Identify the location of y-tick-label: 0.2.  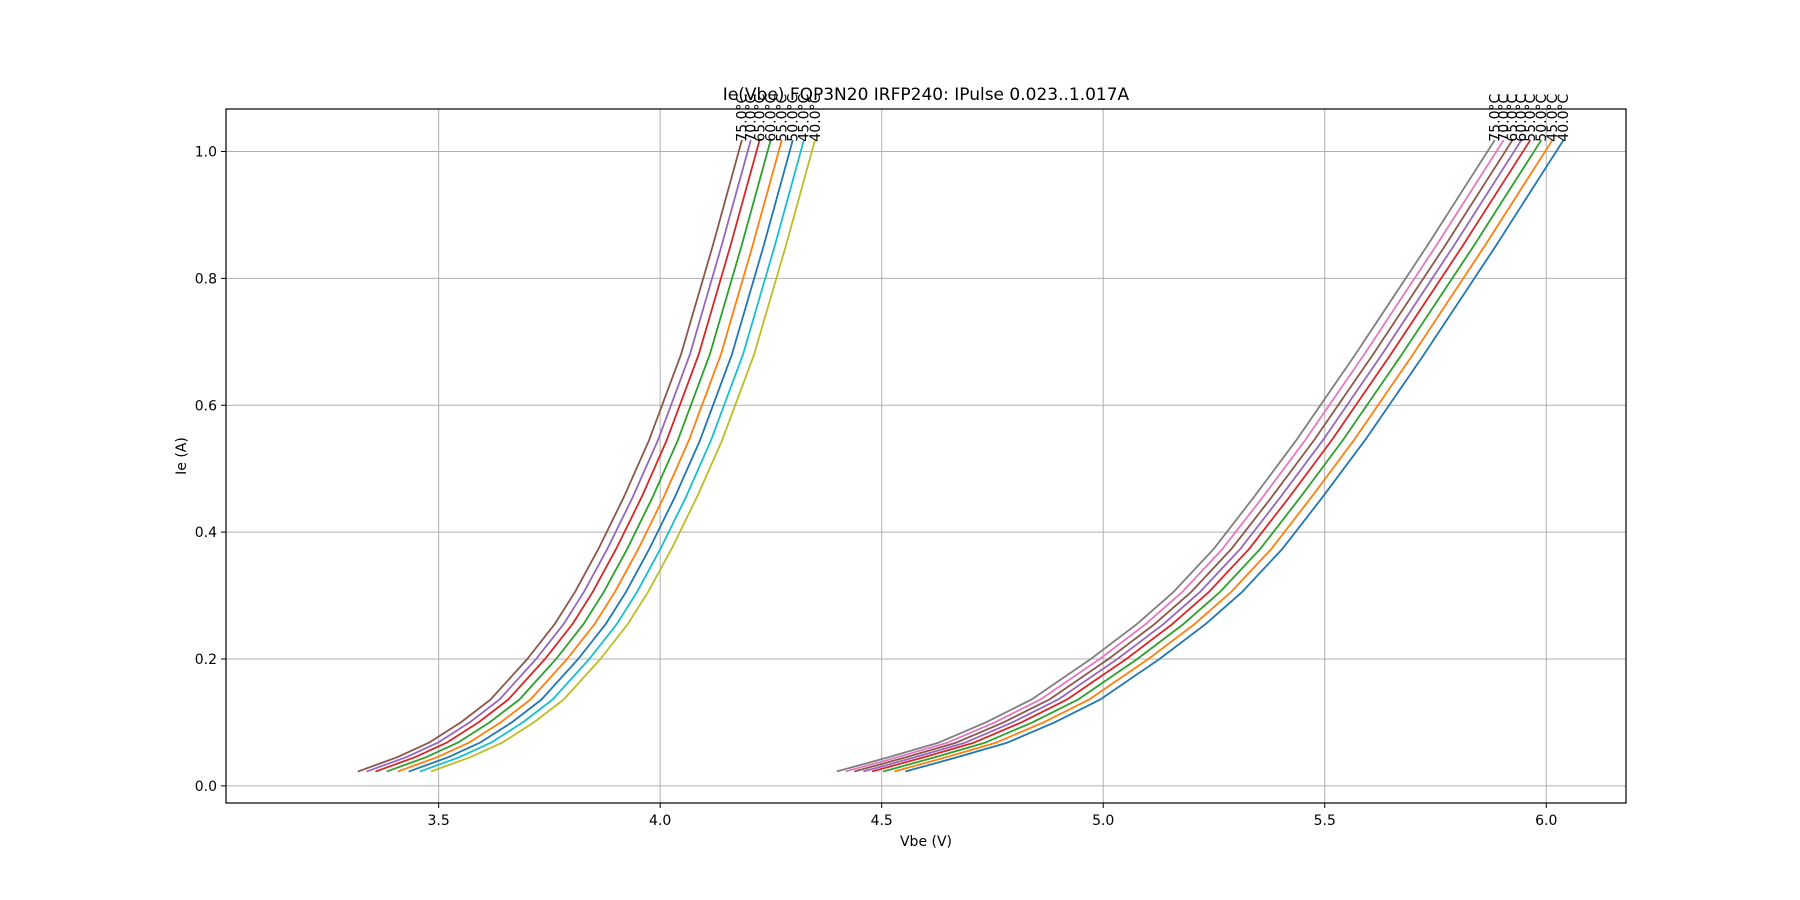
(206, 660).